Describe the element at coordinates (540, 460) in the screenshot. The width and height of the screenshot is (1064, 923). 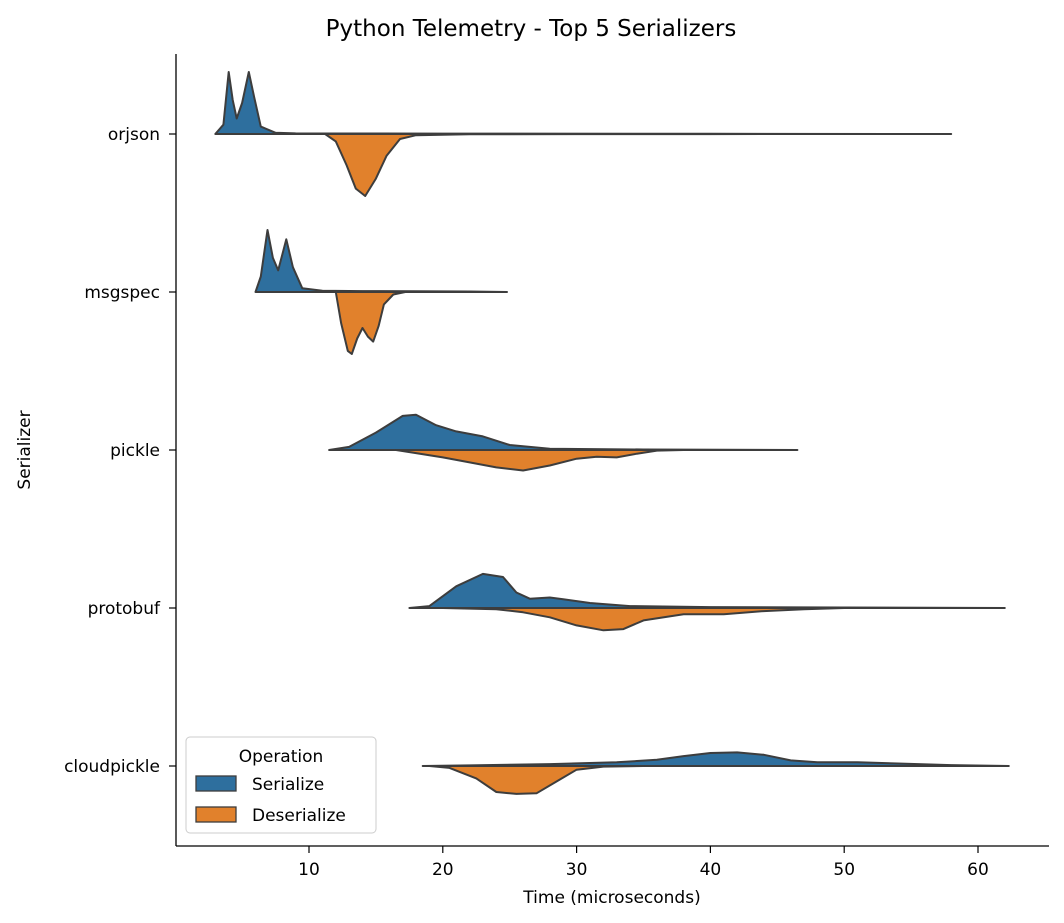
I see `violin-deserialize-pickle` at that location.